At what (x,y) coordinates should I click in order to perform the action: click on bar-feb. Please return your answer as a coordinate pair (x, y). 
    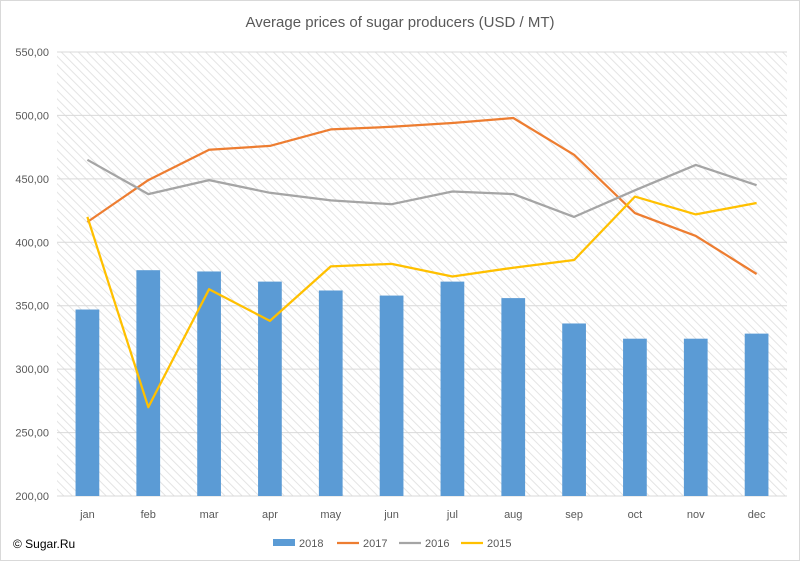
    Looking at the image, I should click on (148, 383).